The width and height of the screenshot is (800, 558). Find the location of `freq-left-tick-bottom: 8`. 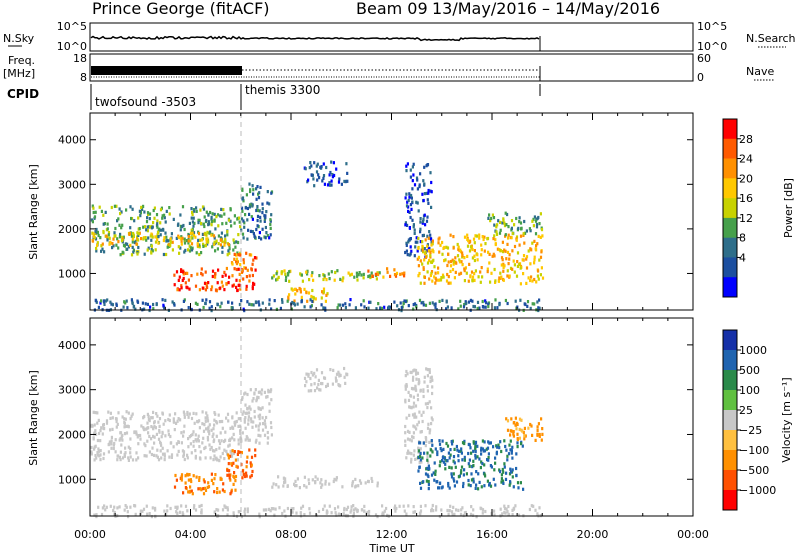

freq-left-tick-bottom: 8 is located at coordinates (83, 77).